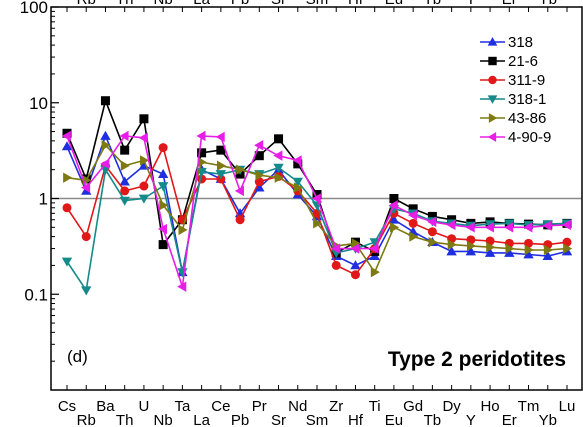 The image size is (583, 427). Describe the element at coordinates (34, 8) in the screenshot. I see `y-tick-label: 100` at that location.